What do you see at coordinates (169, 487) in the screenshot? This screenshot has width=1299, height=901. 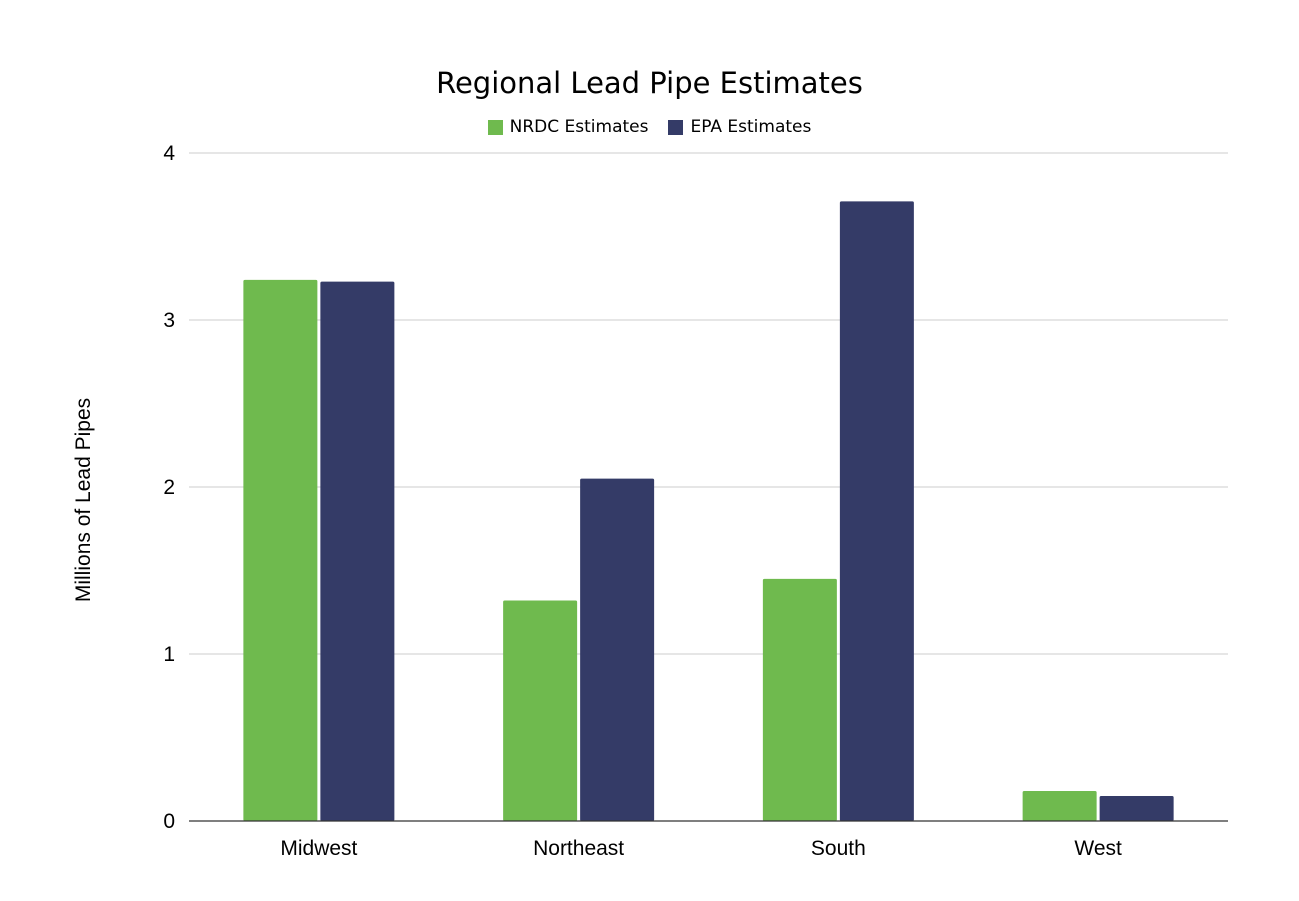 I see `y-tick-label: 2` at bounding box center [169, 487].